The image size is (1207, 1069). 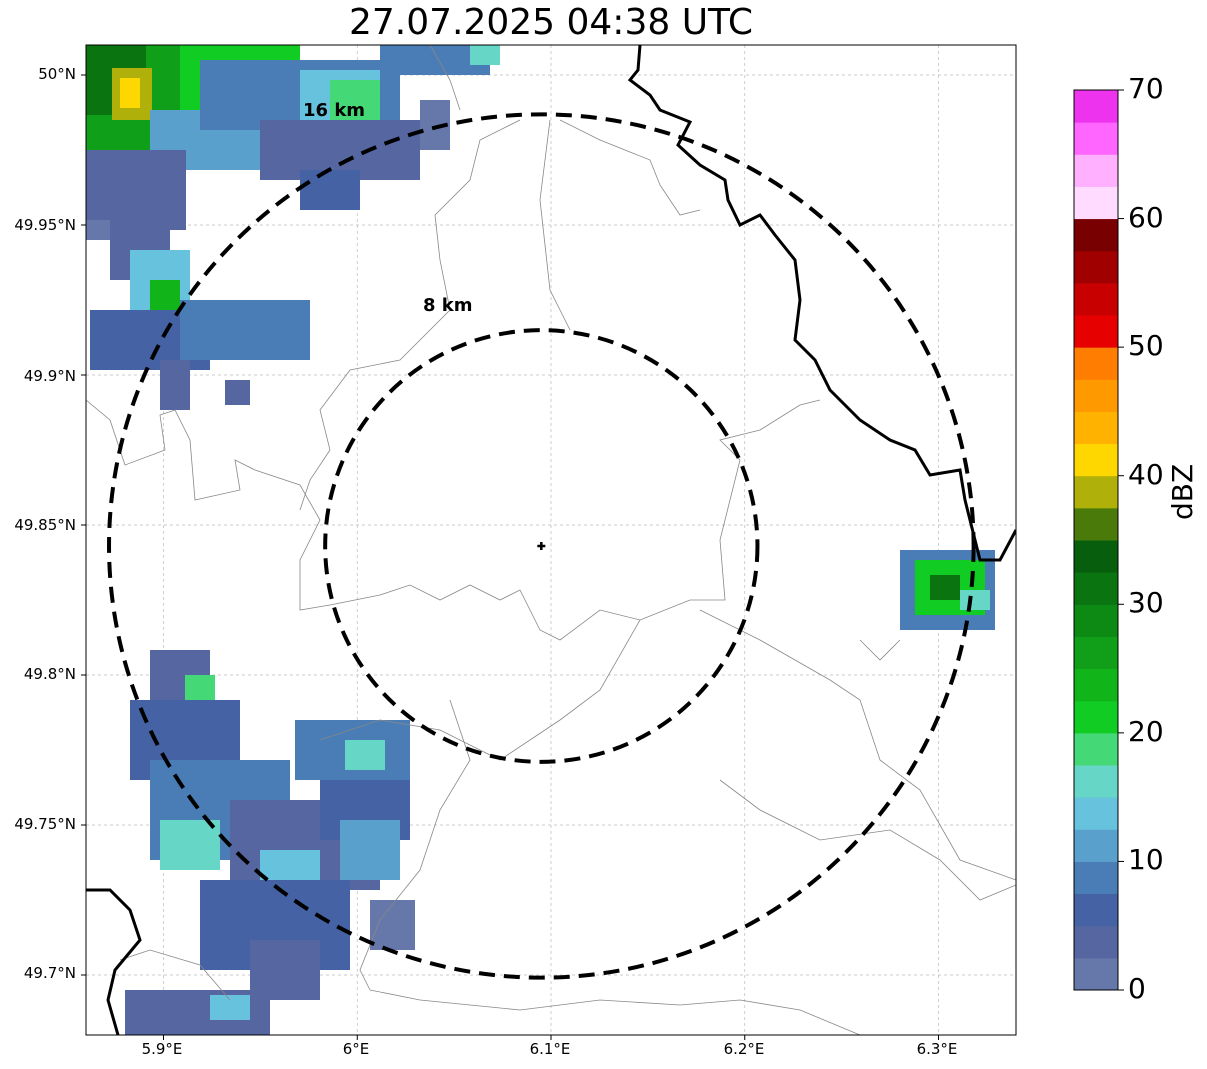 What do you see at coordinates (1146, 88) in the screenshot?
I see `colorbar-tick-label: 70` at bounding box center [1146, 88].